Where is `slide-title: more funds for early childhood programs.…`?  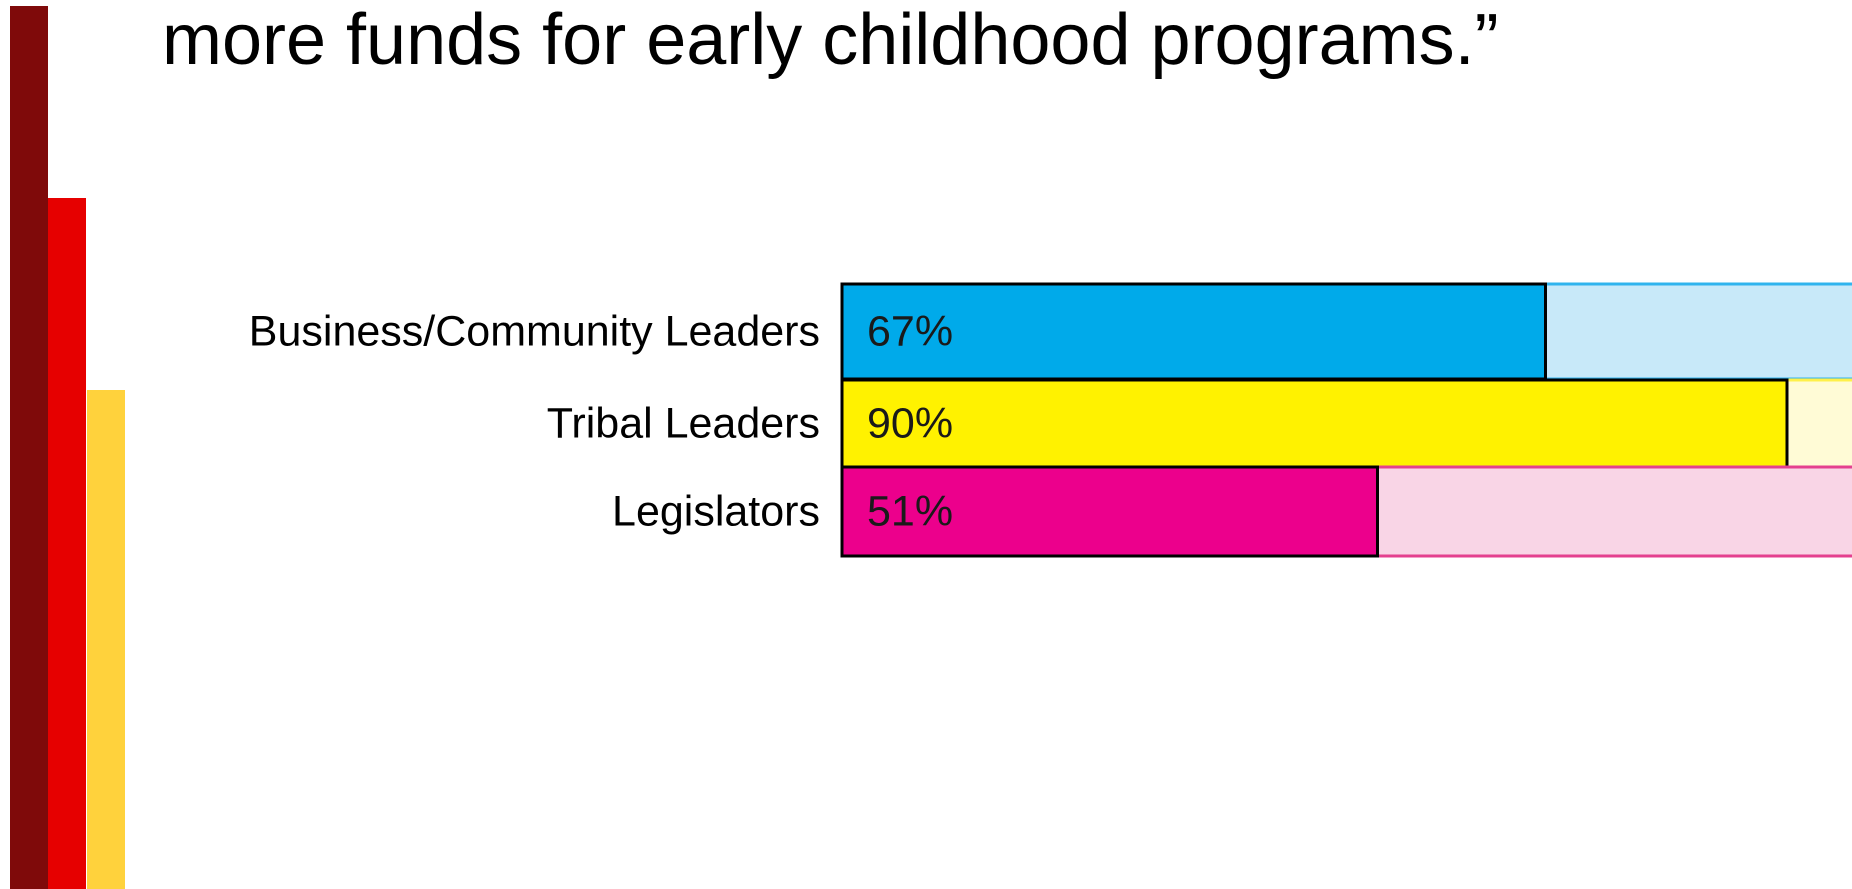 slide-title: more funds for early childhood programs.… is located at coordinates (830, 40).